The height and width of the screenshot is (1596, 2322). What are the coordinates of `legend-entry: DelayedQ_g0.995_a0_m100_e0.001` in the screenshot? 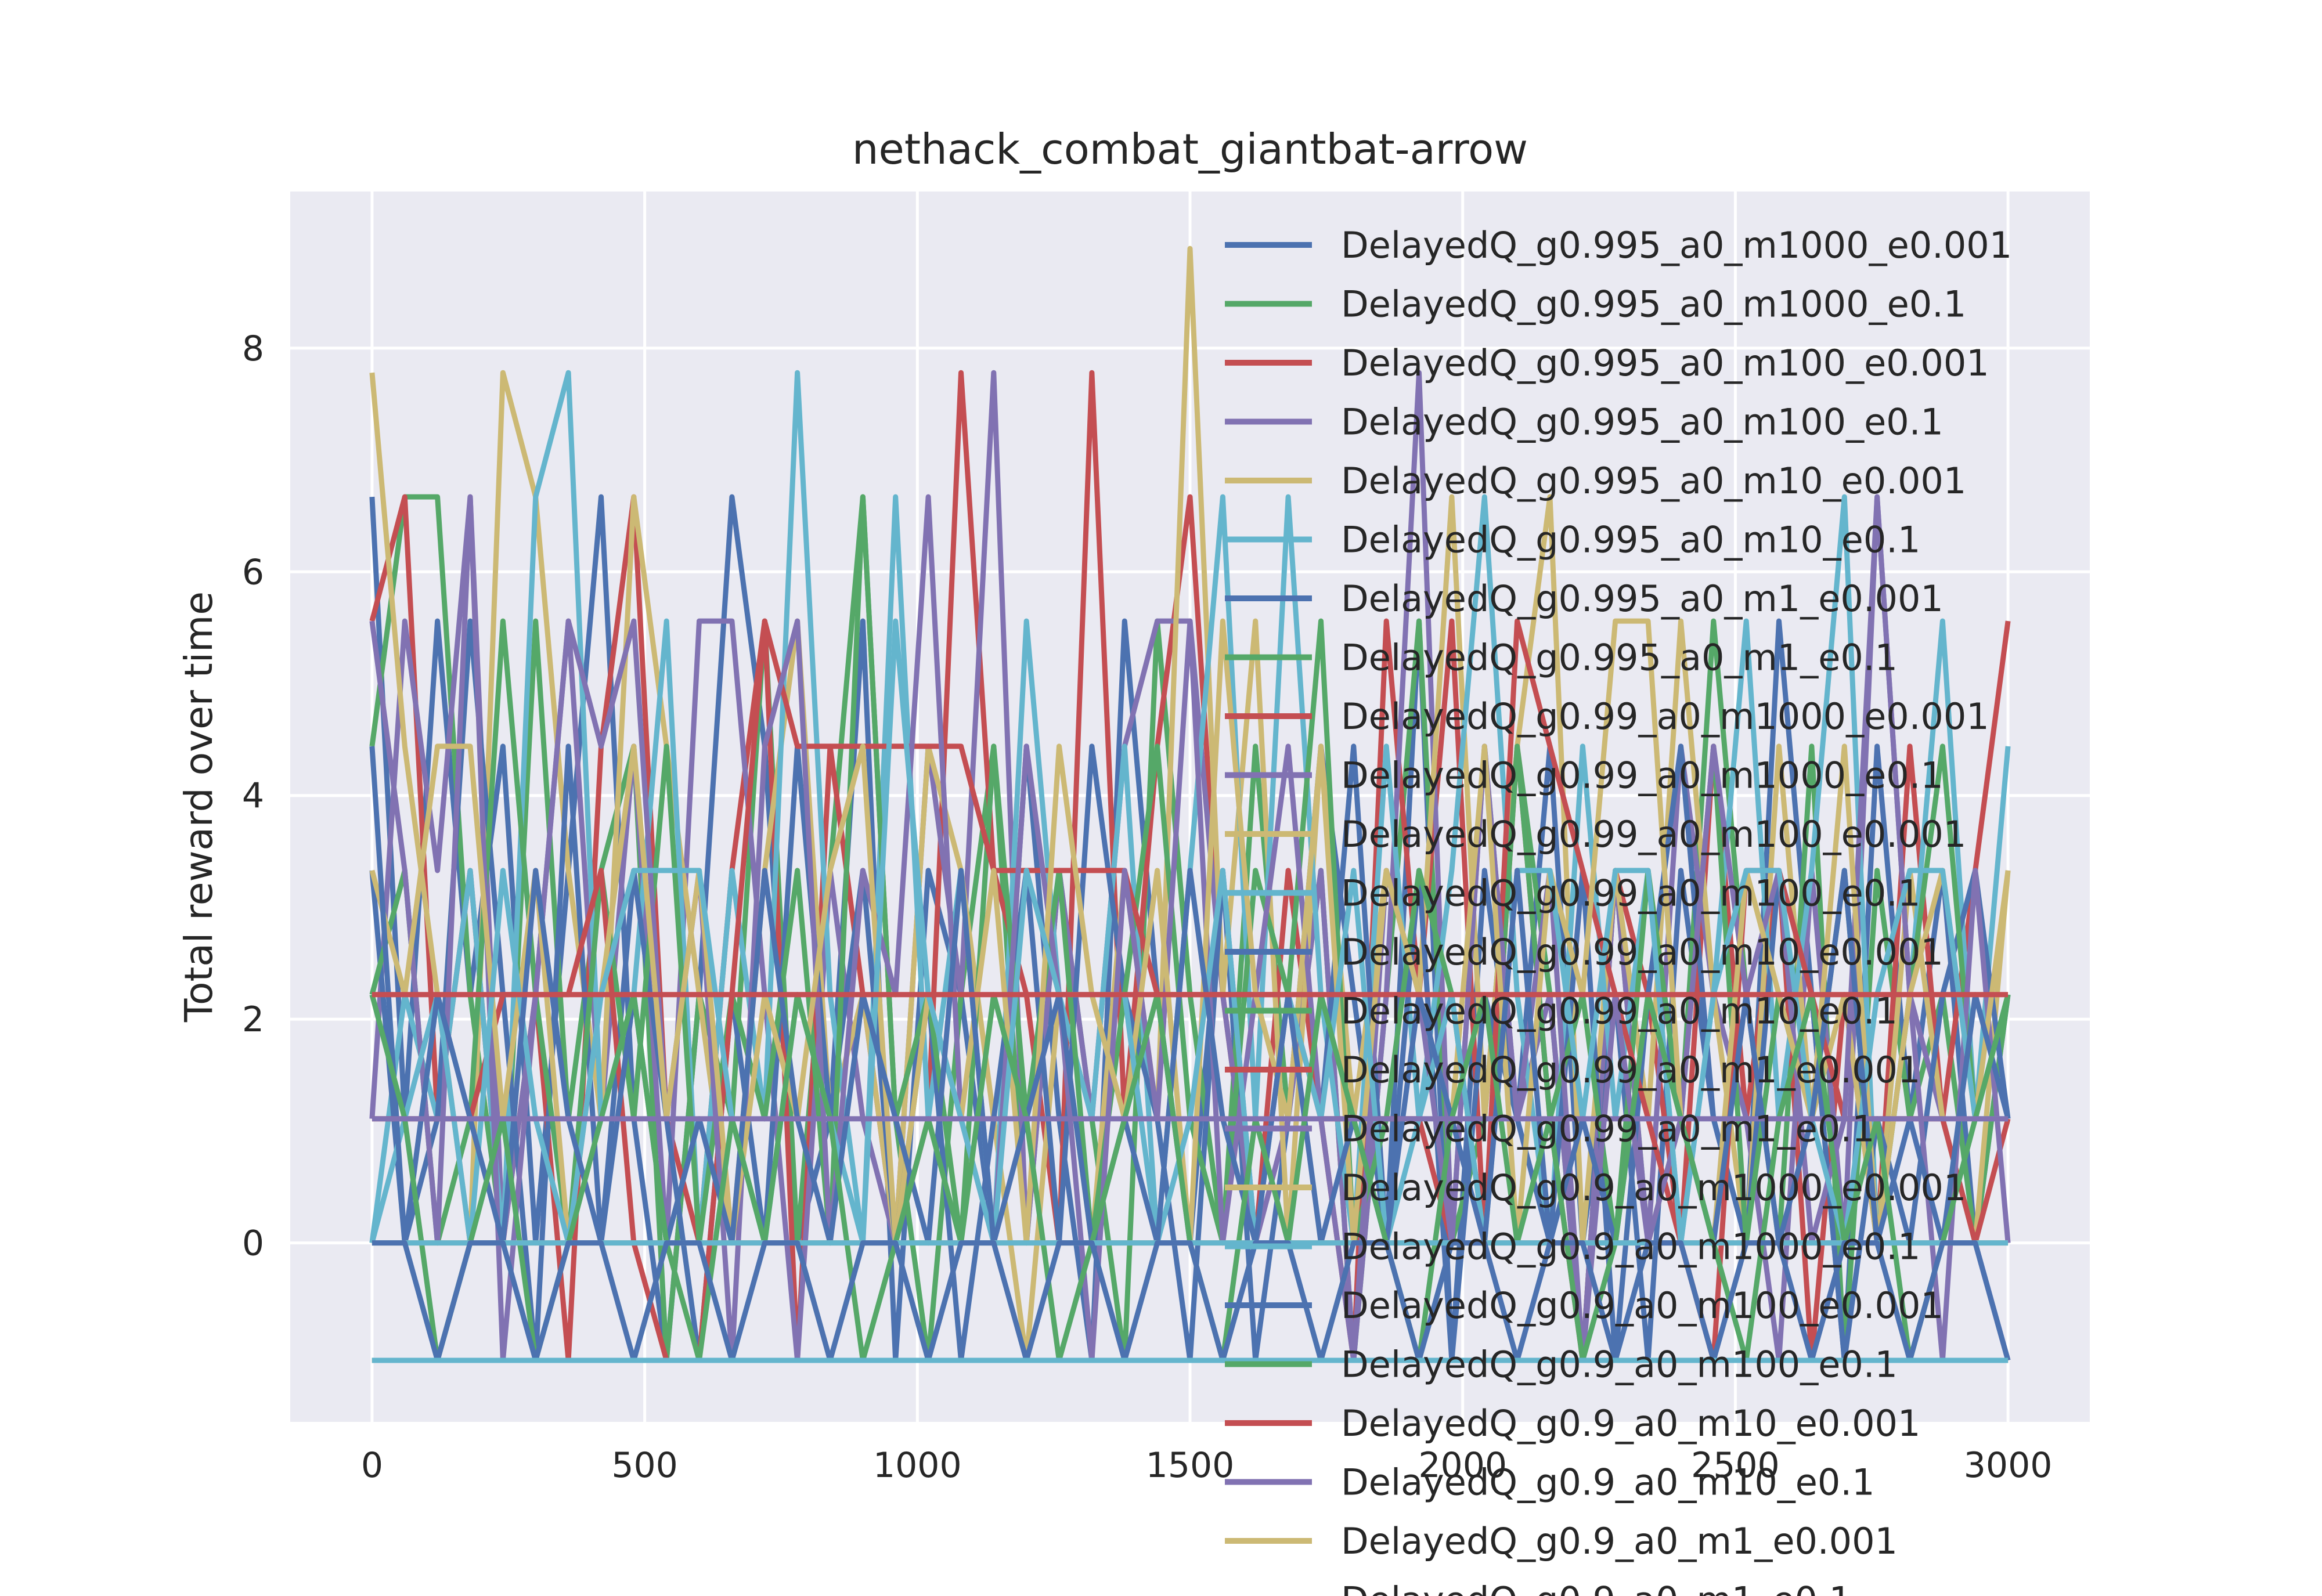 It's located at (1665, 363).